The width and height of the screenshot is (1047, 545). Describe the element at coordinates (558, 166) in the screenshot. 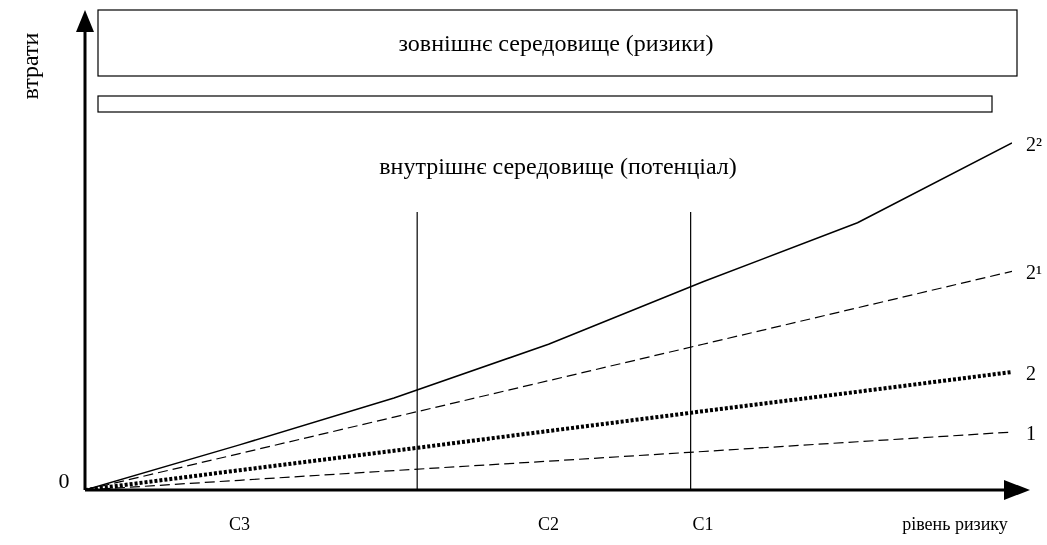

I see `annotation: внутрішнє середовище (потенціал)` at that location.